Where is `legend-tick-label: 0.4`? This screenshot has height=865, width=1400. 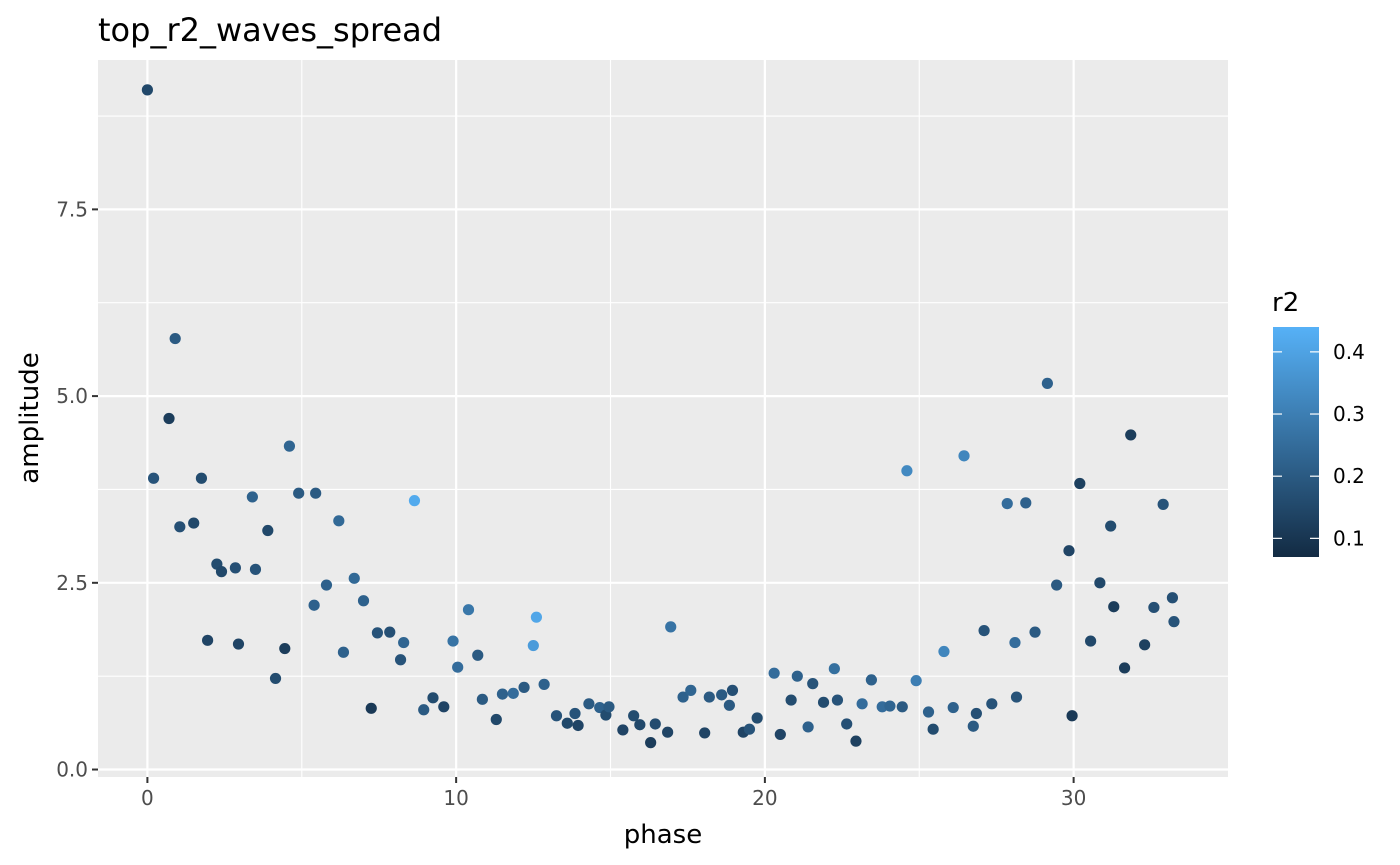 legend-tick-label: 0.4 is located at coordinates (1349, 352).